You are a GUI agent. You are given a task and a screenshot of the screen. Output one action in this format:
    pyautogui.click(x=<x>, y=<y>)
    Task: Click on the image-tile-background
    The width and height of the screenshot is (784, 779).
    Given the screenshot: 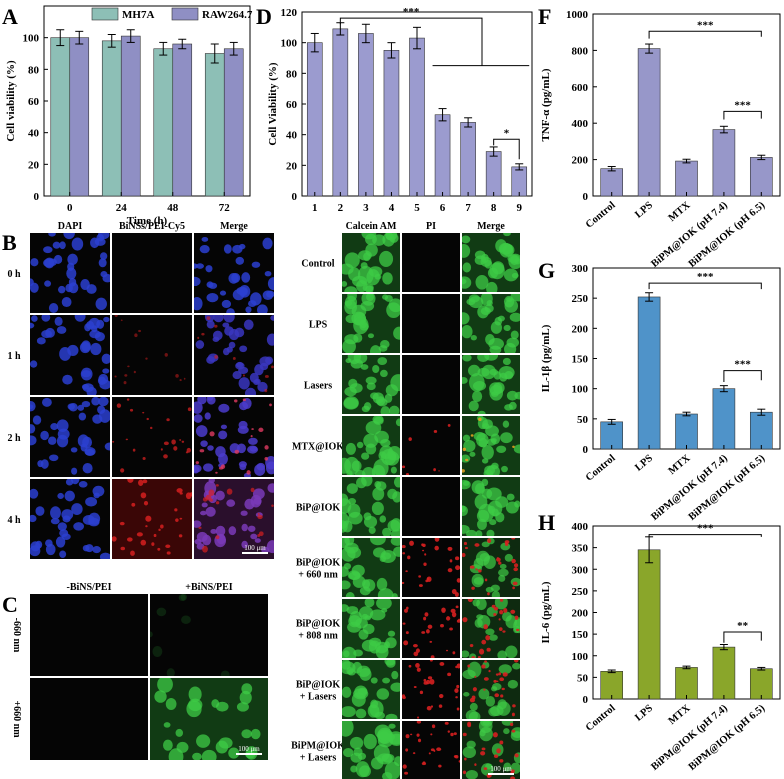 What is the action you would take?
    pyautogui.click(x=431, y=262)
    